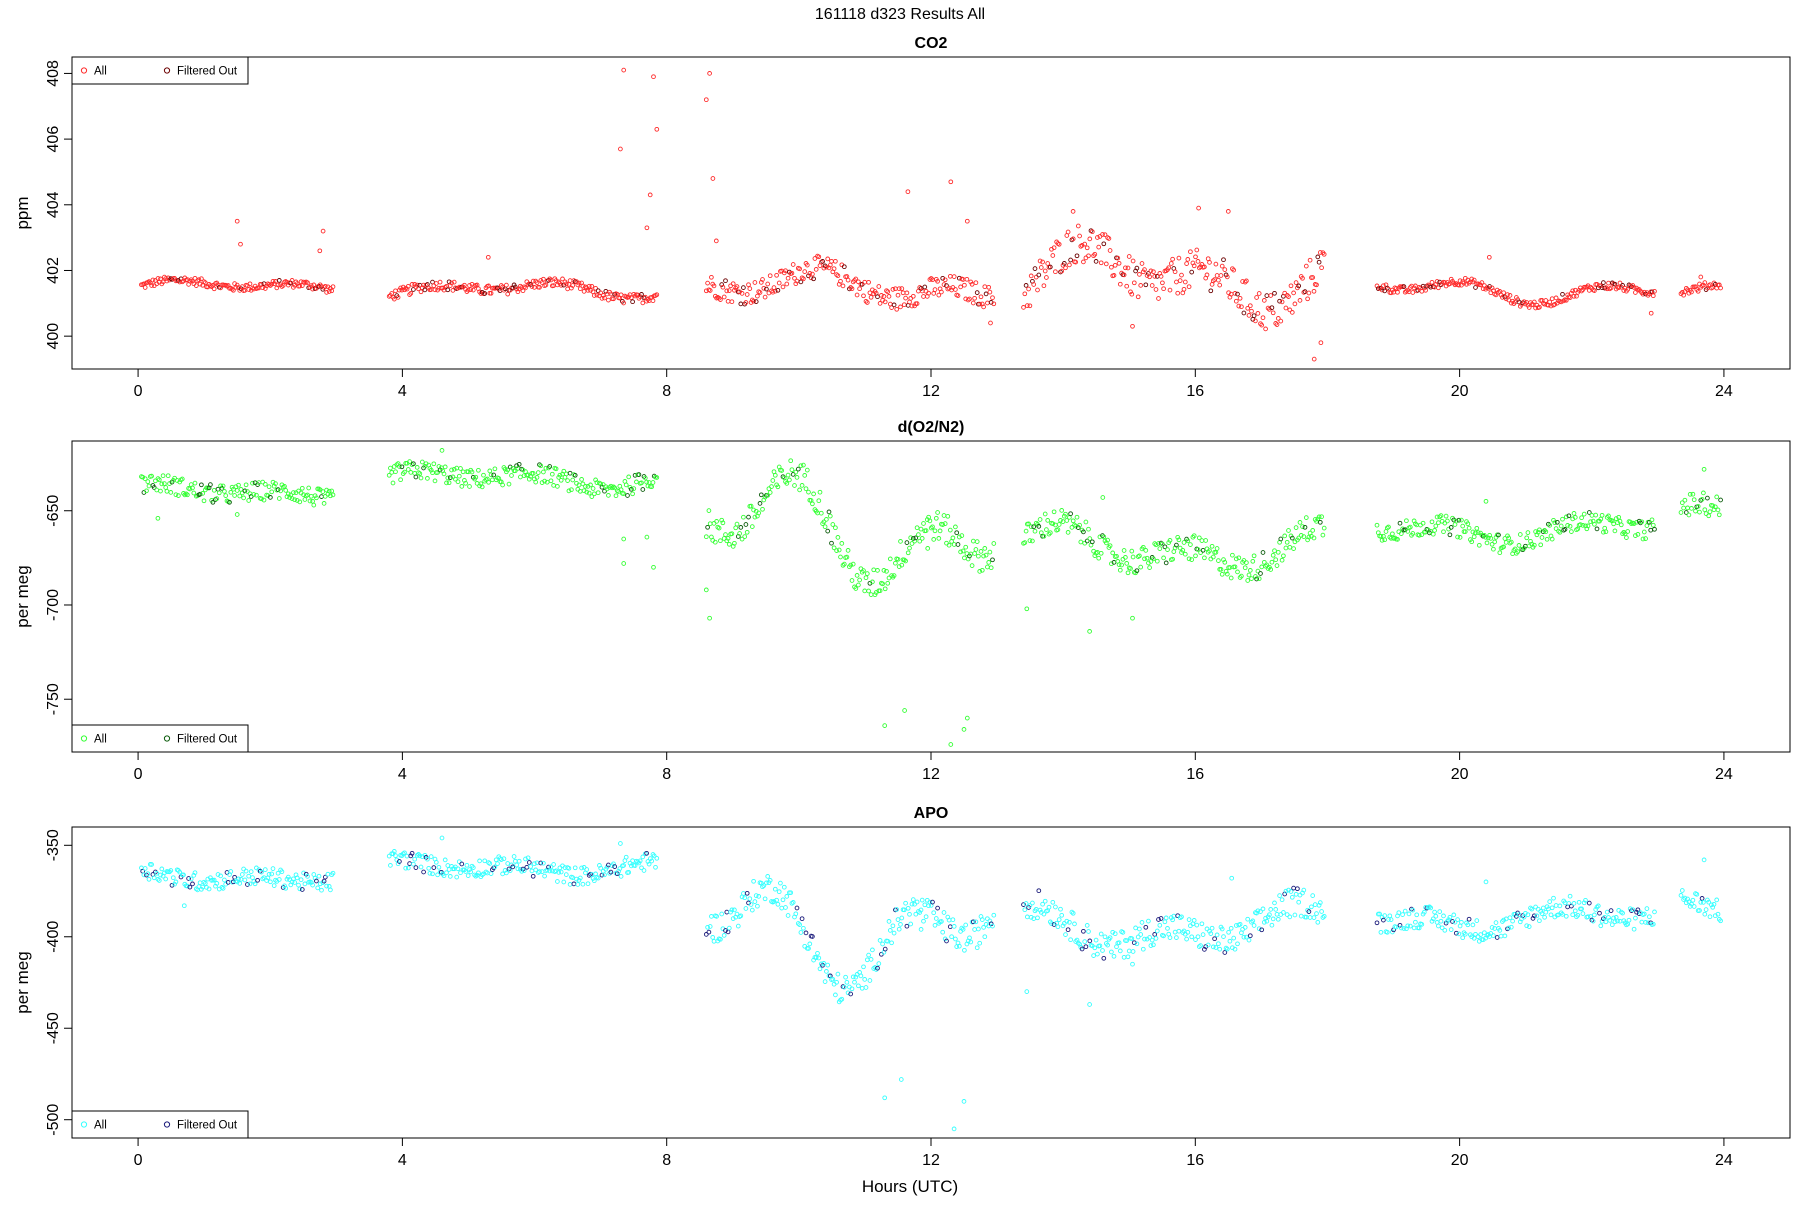 The height and width of the screenshot is (1205, 1800). What do you see at coordinates (1460, 391) in the screenshot?
I see `x-tick-label: 20` at bounding box center [1460, 391].